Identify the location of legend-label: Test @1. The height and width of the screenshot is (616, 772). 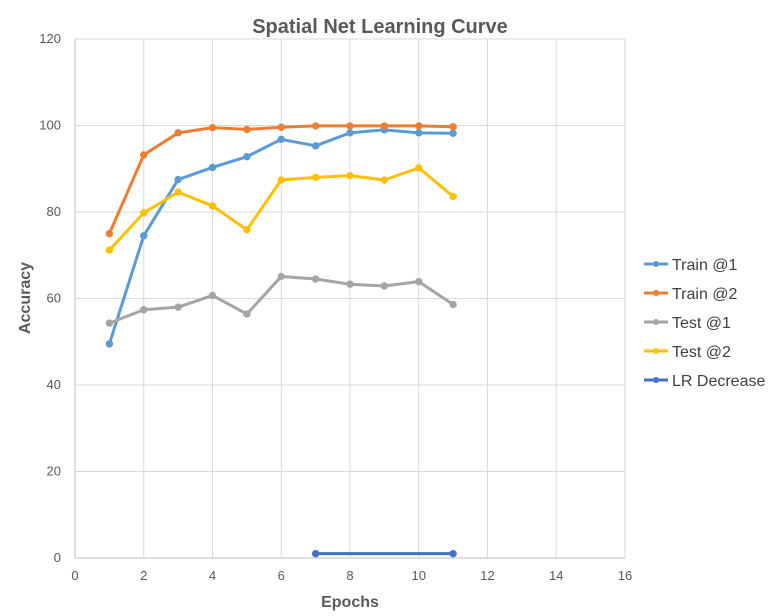
(701, 323).